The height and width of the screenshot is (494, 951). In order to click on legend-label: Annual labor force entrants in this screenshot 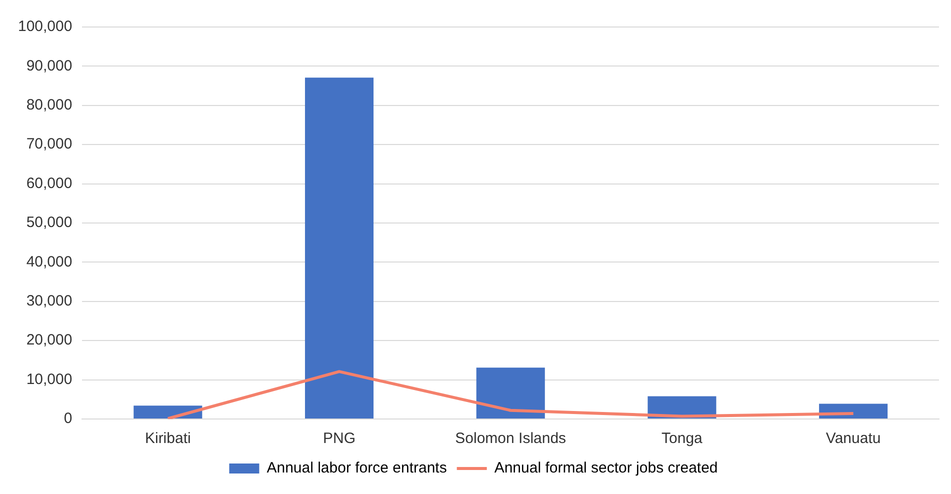, I will do `click(356, 468)`.